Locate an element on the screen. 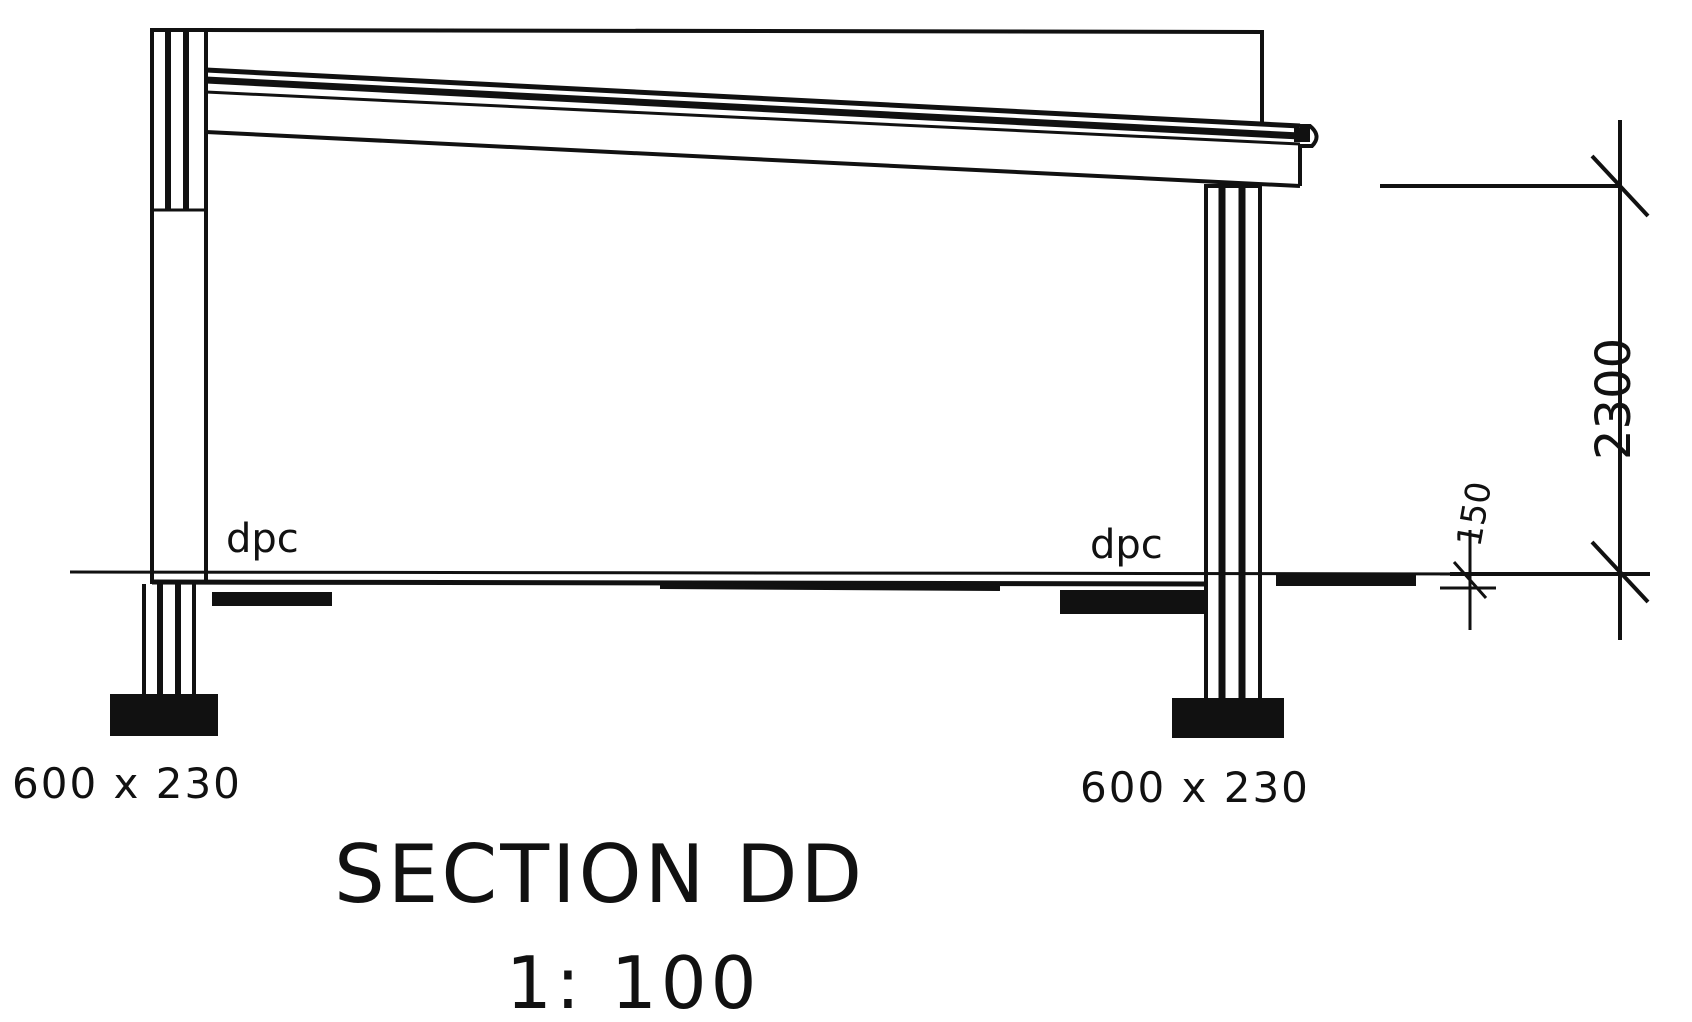  dpc-right-band is located at coordinates (1133, 602).